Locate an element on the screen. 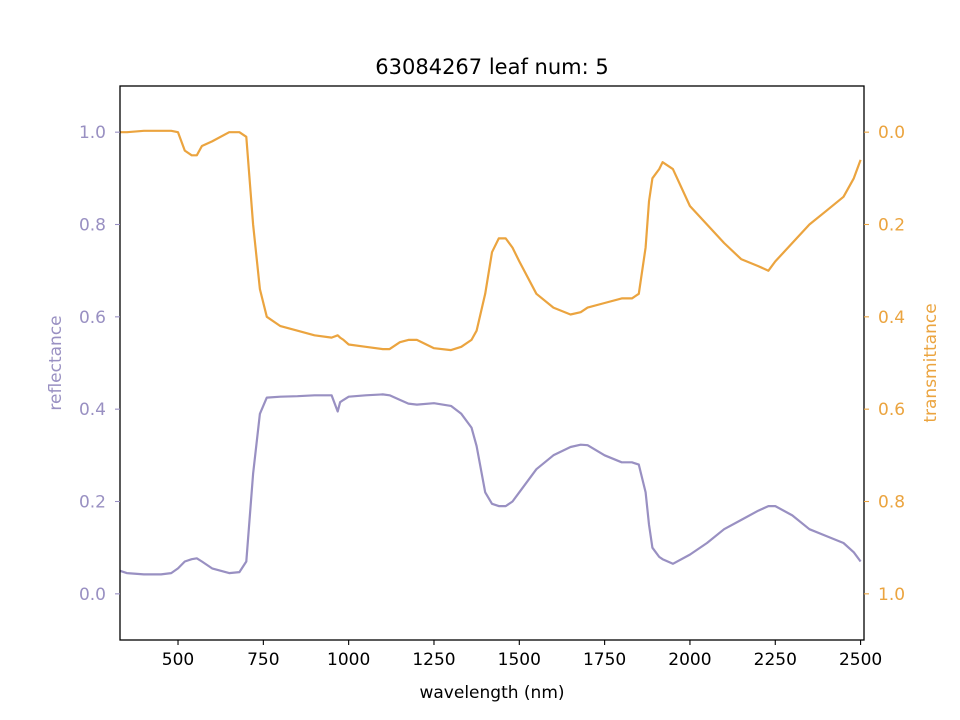 This screenshot has height=720, width=960. x-axis: 500 750 1000 1250 1500 1750 2000 2250 2500 is located at coordinates (522, 655).